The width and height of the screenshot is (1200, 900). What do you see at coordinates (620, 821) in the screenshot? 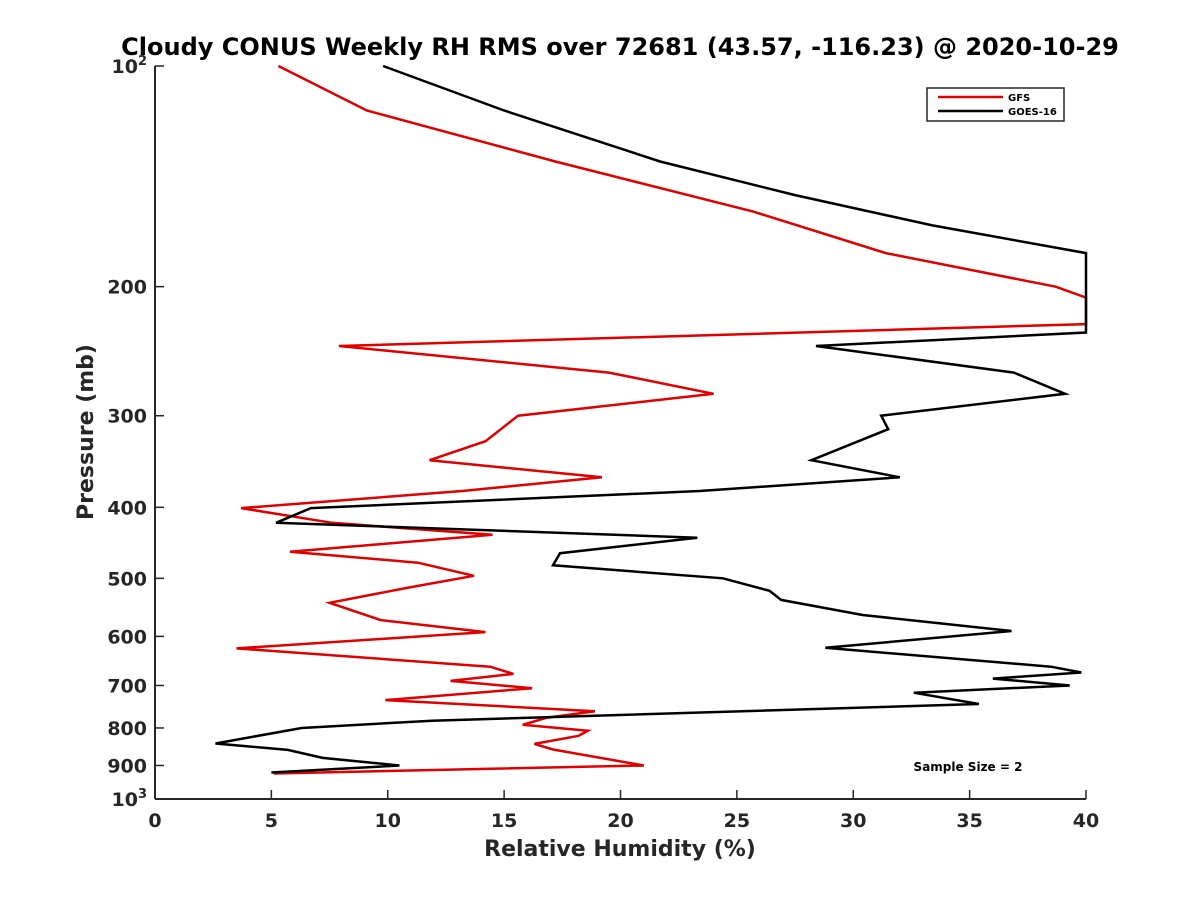
I see `x-tick-label: 20` at bounding box center [620, 821].